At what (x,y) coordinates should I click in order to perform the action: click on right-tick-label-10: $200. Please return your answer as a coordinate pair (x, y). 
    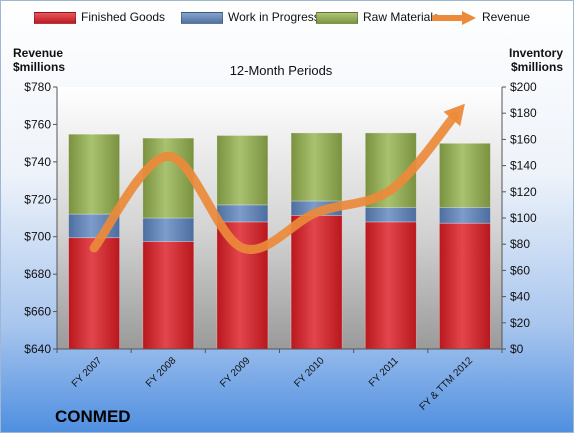
    Looking at the image, I should click on (523, 87).